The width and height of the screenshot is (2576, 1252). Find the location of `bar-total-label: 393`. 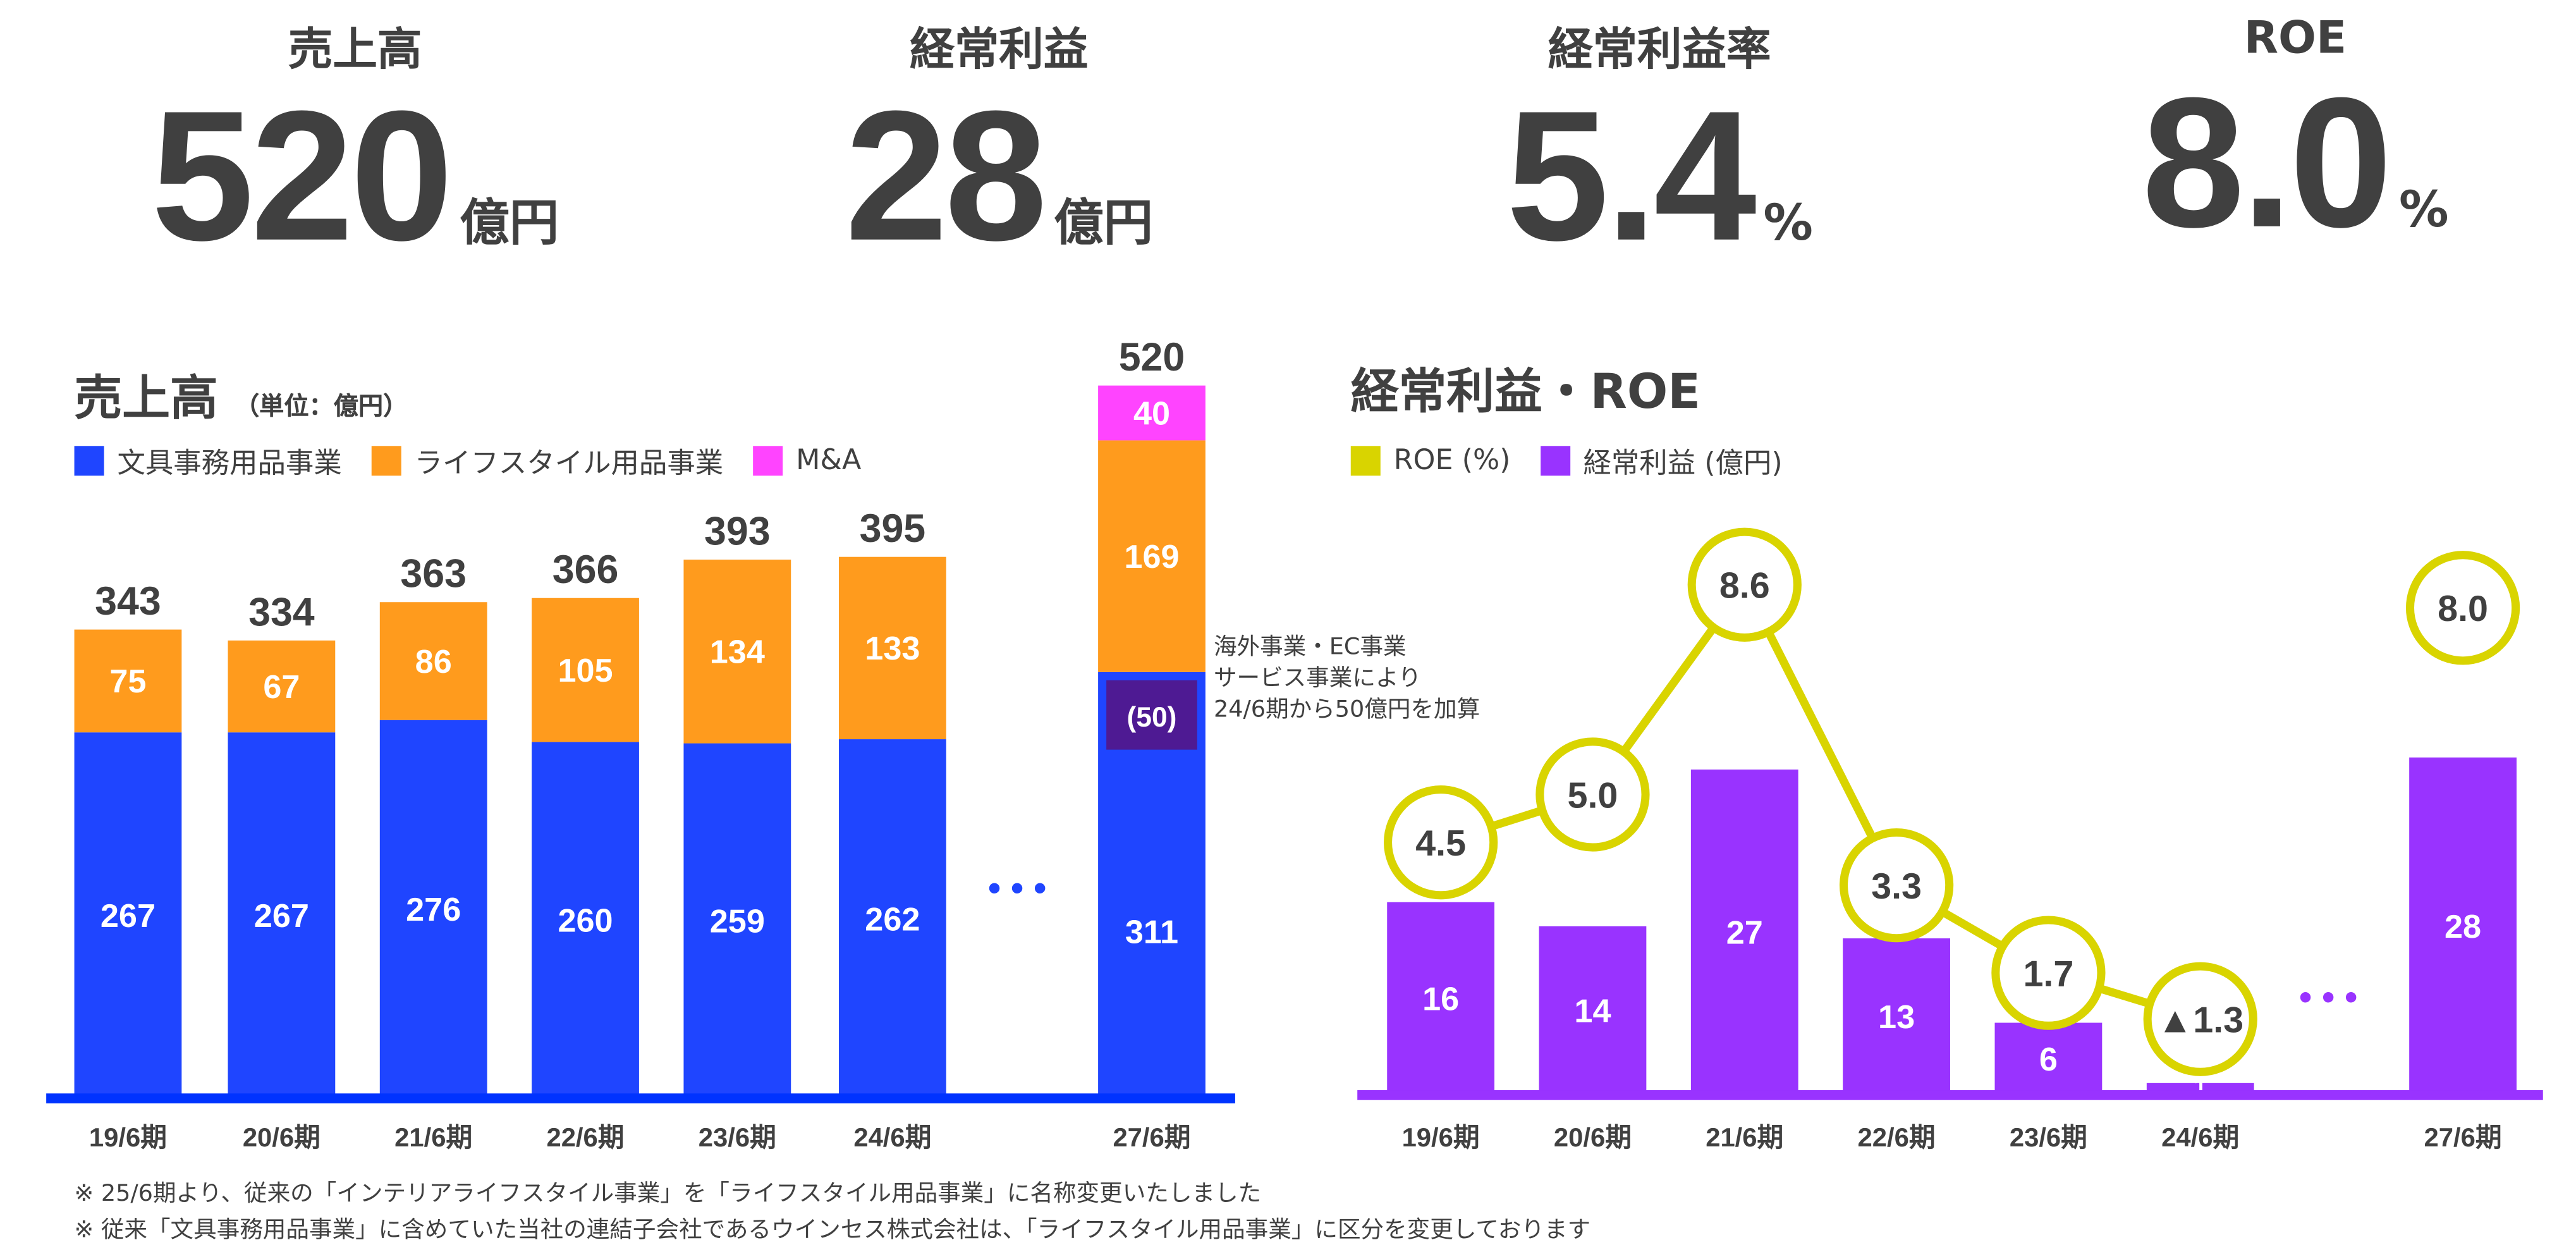

bar-total-label: 393 is located at coordinates (737, 532).